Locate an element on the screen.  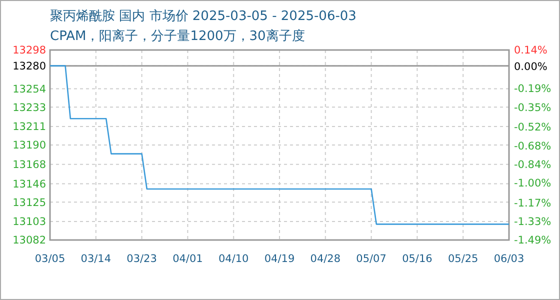
y-tick-label: 13233 is located at coordinates (29, 108).